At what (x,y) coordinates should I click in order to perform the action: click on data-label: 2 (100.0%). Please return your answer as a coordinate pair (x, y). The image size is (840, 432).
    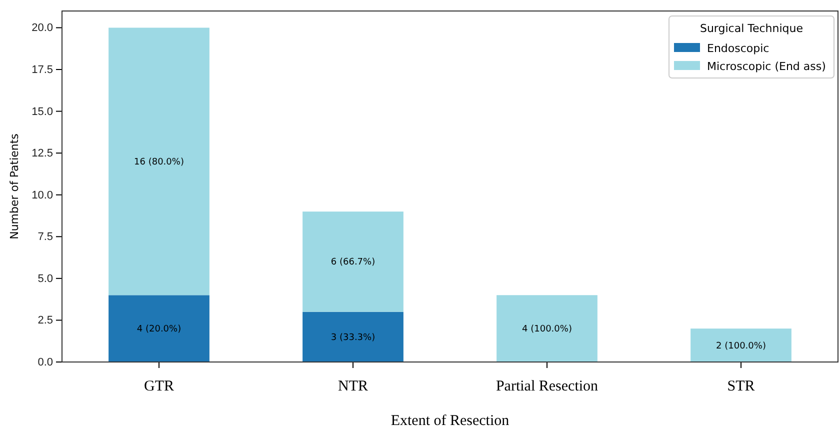
    Looking at the image, I should click on (741, 346).